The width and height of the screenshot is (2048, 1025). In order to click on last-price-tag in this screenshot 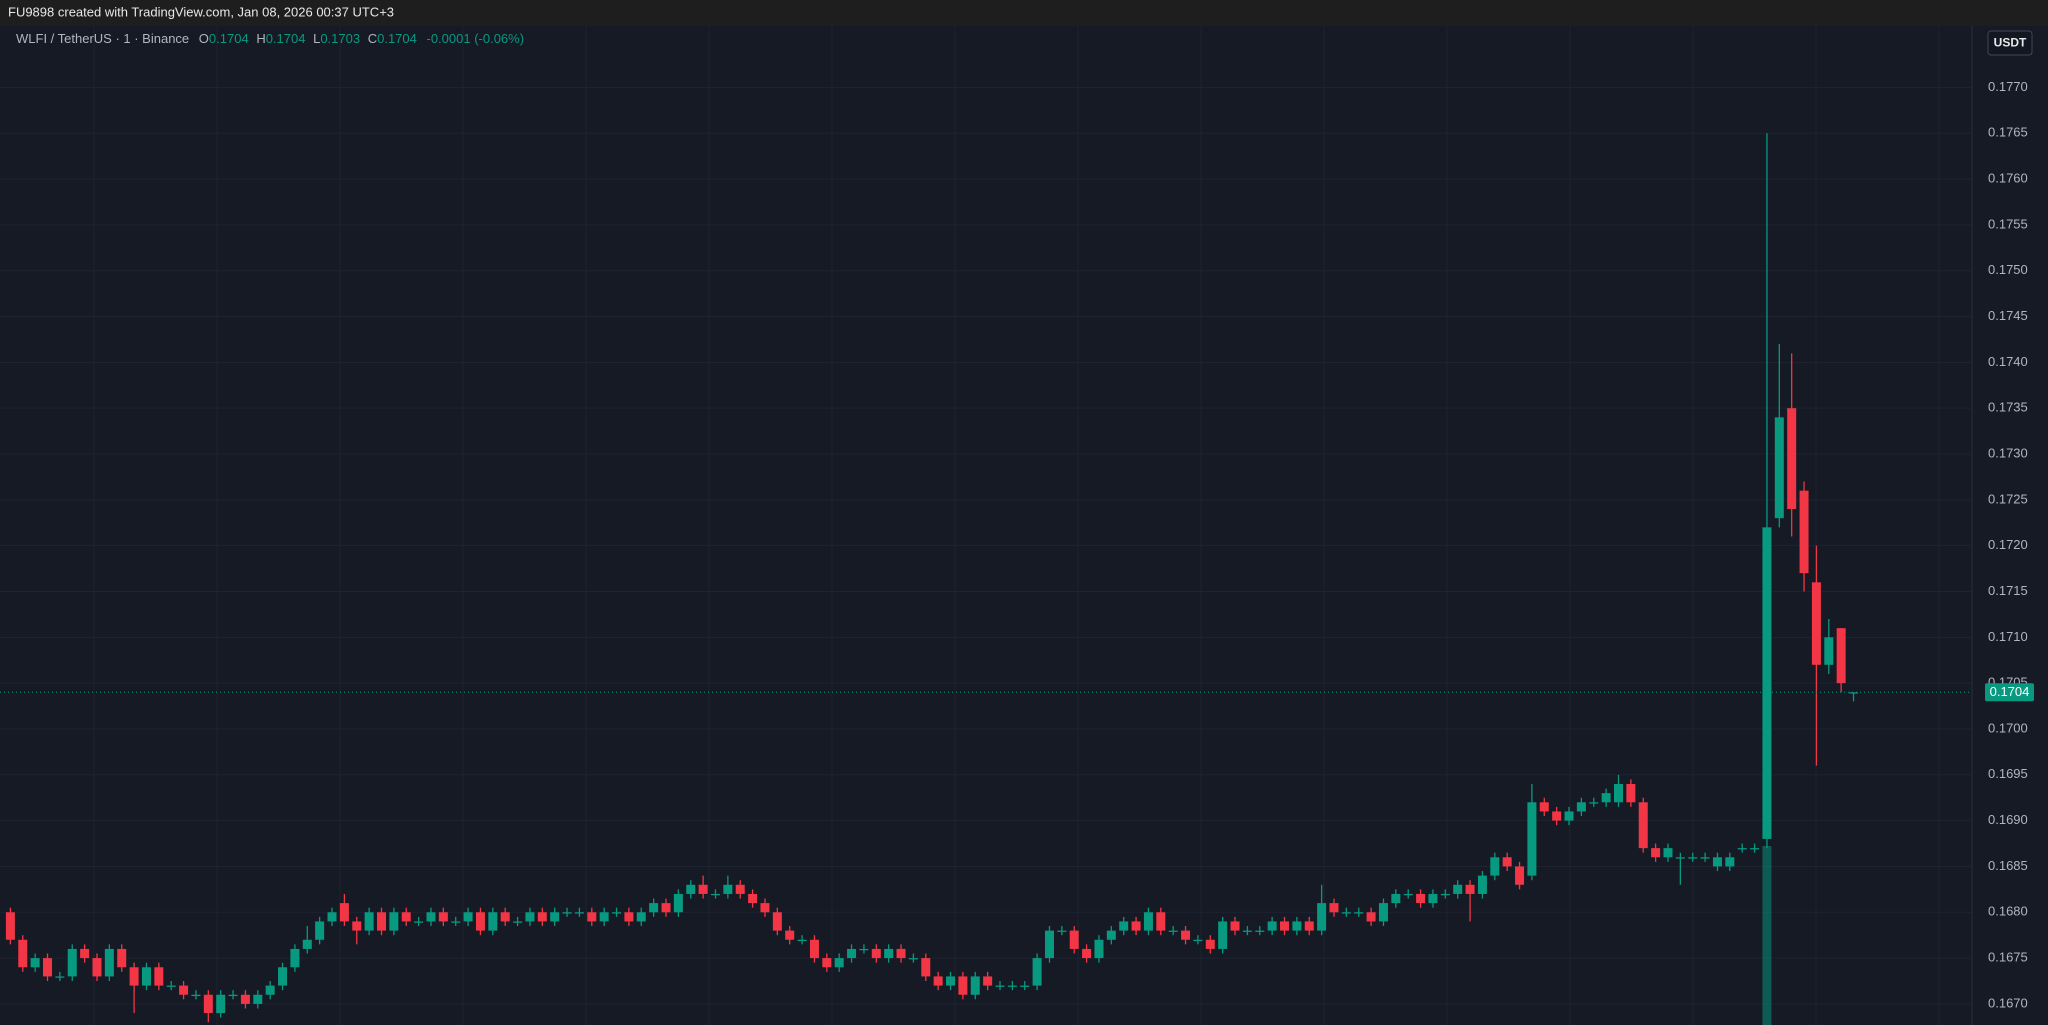, I will do `click(2009, 692)`.